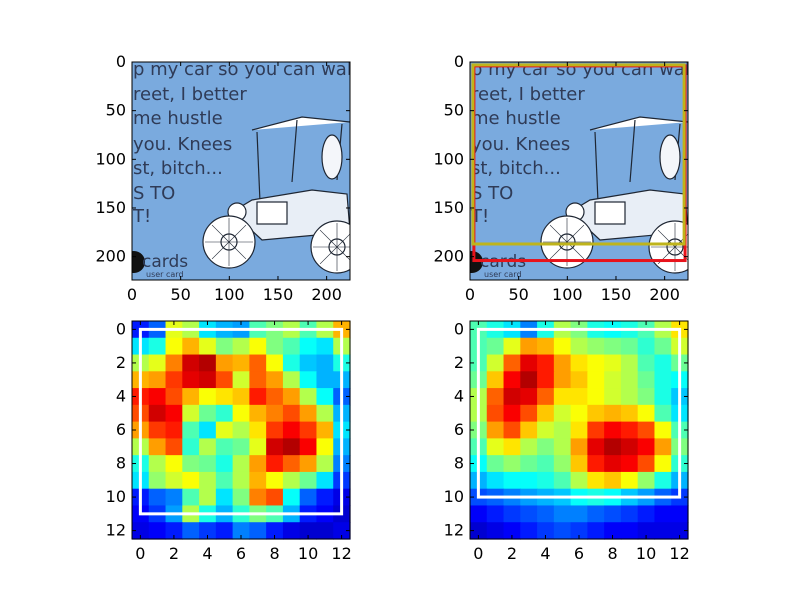  I want to click on y-tick-label: 0, so click(459, 328).